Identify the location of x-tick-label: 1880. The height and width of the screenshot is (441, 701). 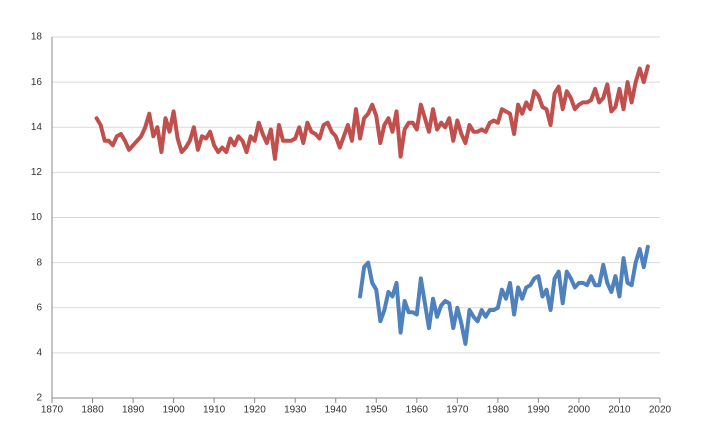
(92, 410).